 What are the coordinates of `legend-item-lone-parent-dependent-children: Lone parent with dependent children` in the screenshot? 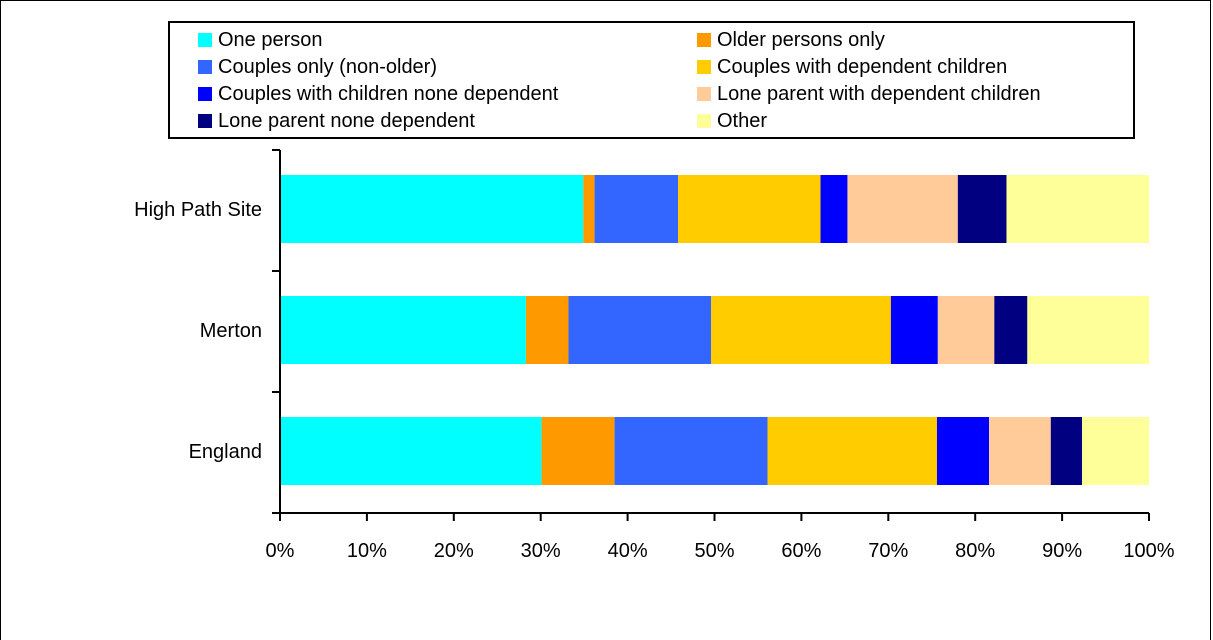 It's located at (869, 94).